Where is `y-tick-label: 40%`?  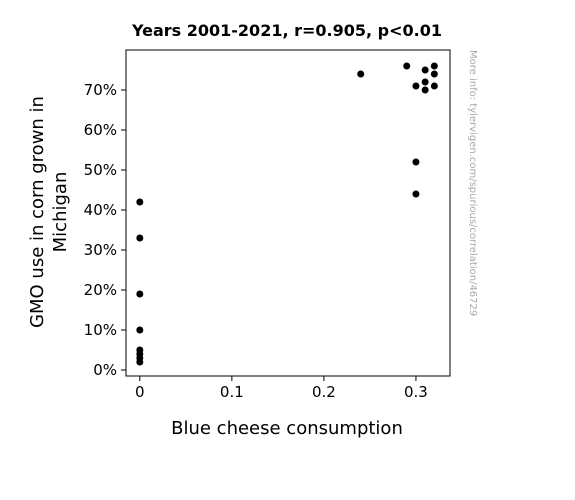
y-tick-label: 40% is located at coordinates (100, 210).